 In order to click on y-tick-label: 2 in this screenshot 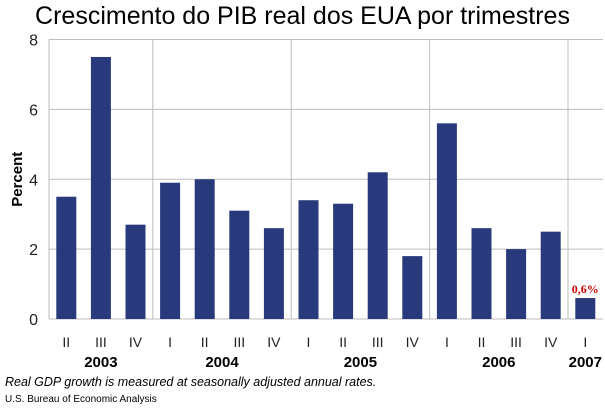, I will do `click(33, 250)`.